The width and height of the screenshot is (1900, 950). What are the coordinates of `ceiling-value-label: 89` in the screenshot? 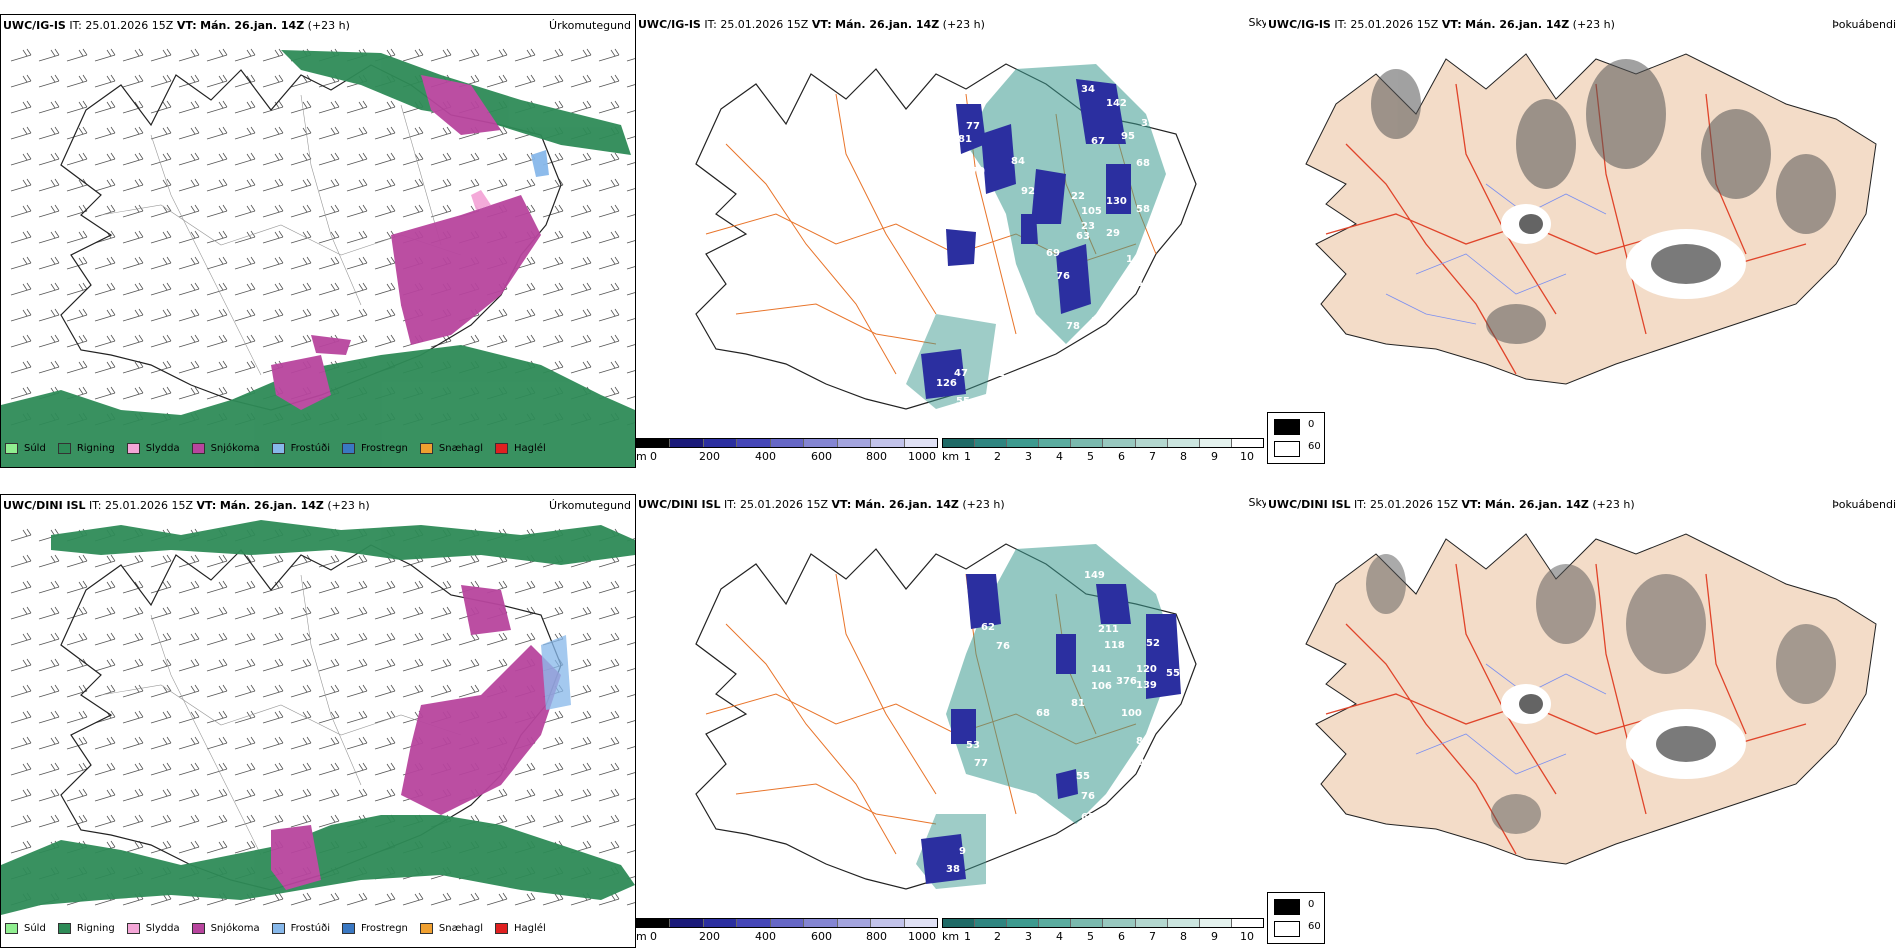 It's located at (1143, 741).